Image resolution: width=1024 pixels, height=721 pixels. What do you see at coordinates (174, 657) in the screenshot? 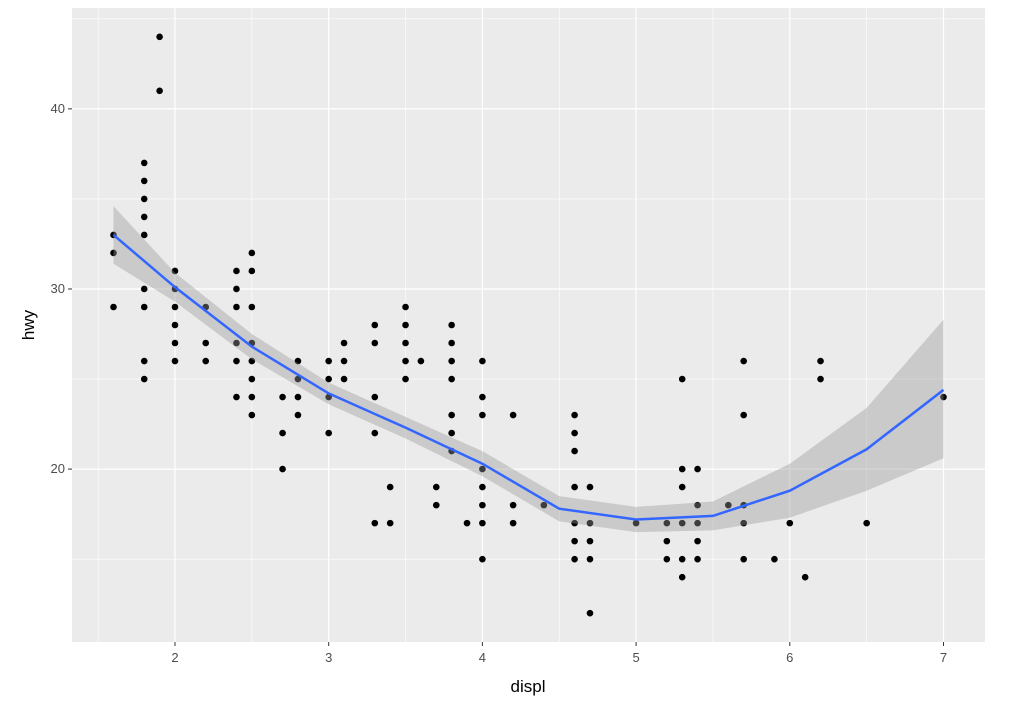
I see `x-tick-label: 2` at bounding box center [174, 657].